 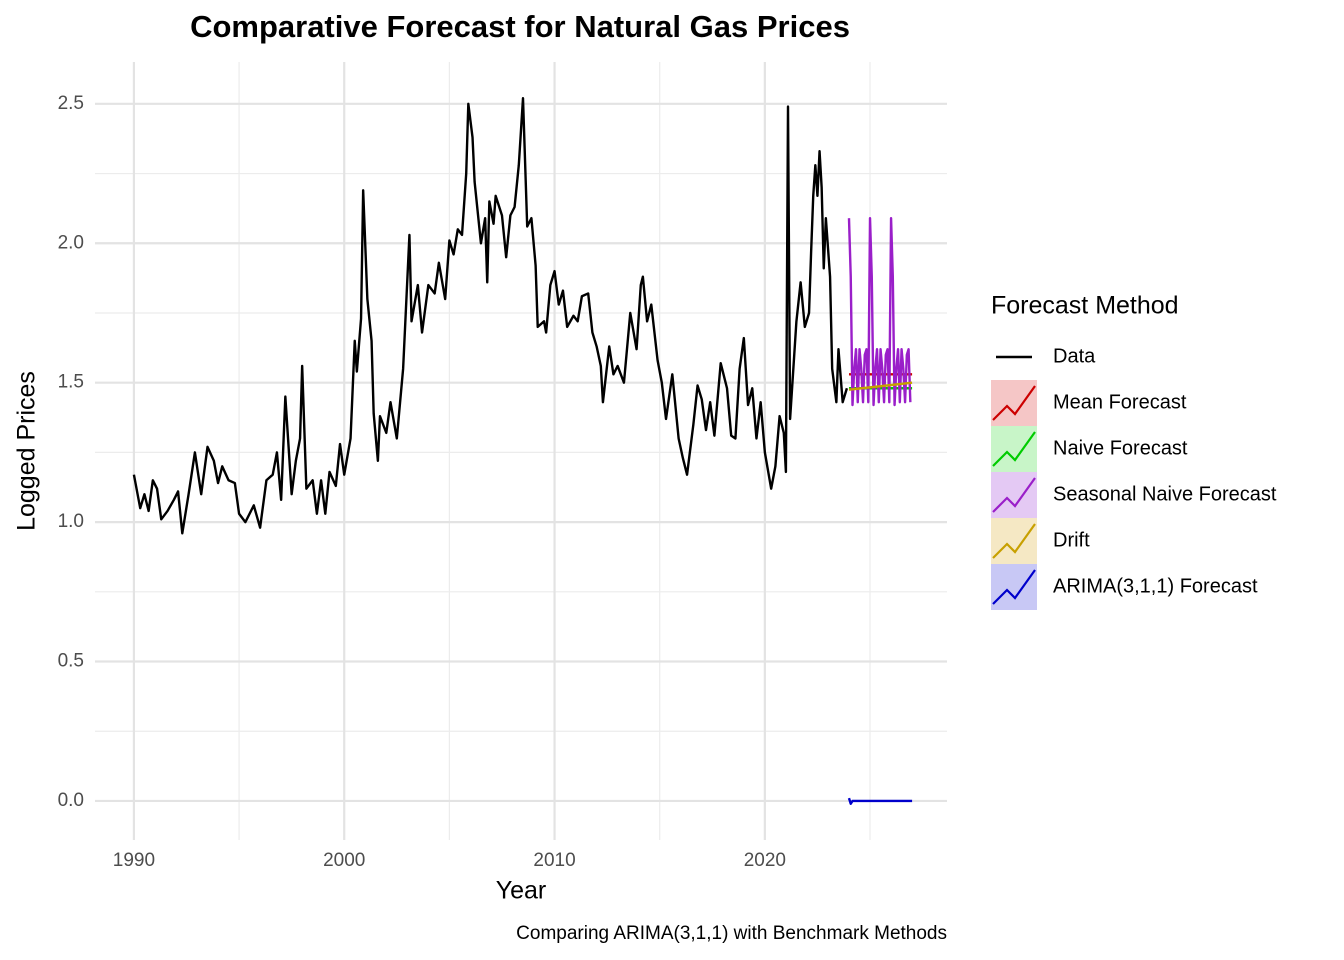 What do you see at coordinates (521, 891) in the screenshot?
I see `x-axis-label: Year` at bounding box center [521, 891].